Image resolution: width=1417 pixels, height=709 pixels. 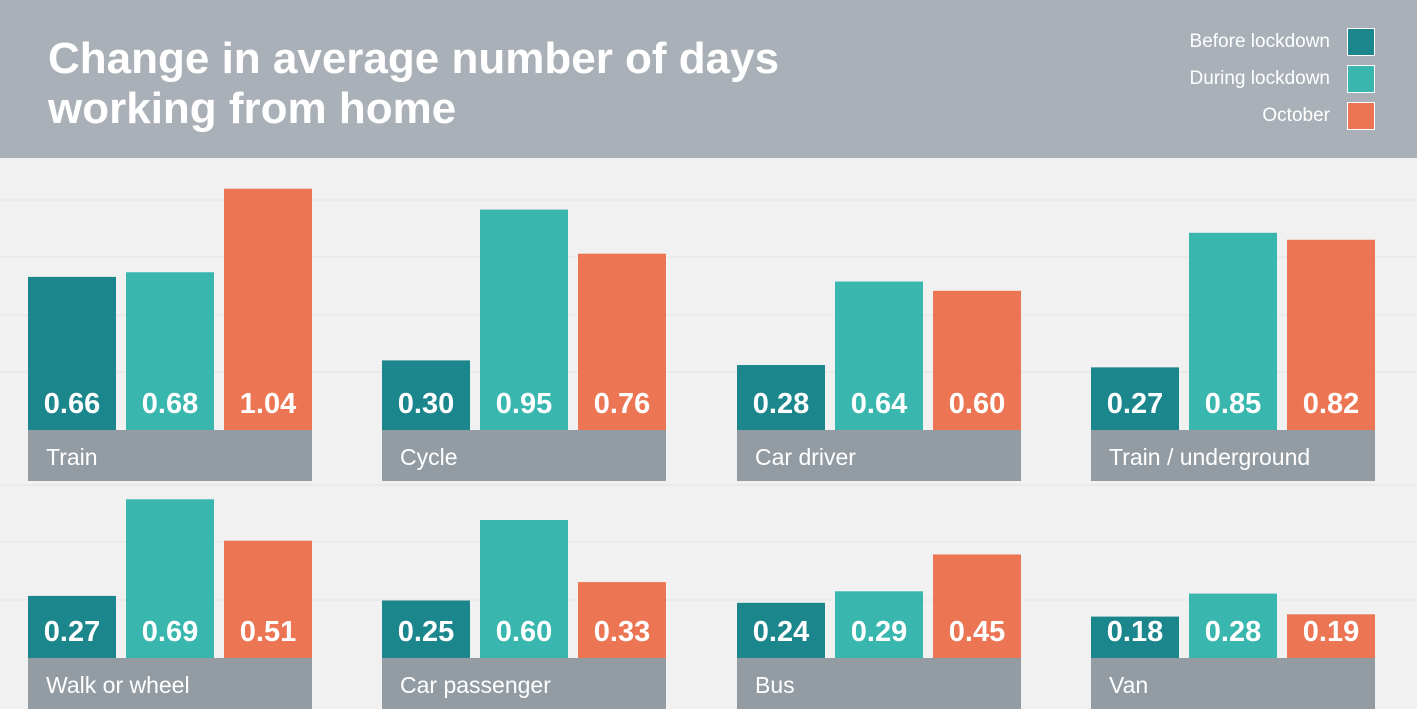 I want to click on category-strip-walk-or-wheel, so click(x=170, y=683).